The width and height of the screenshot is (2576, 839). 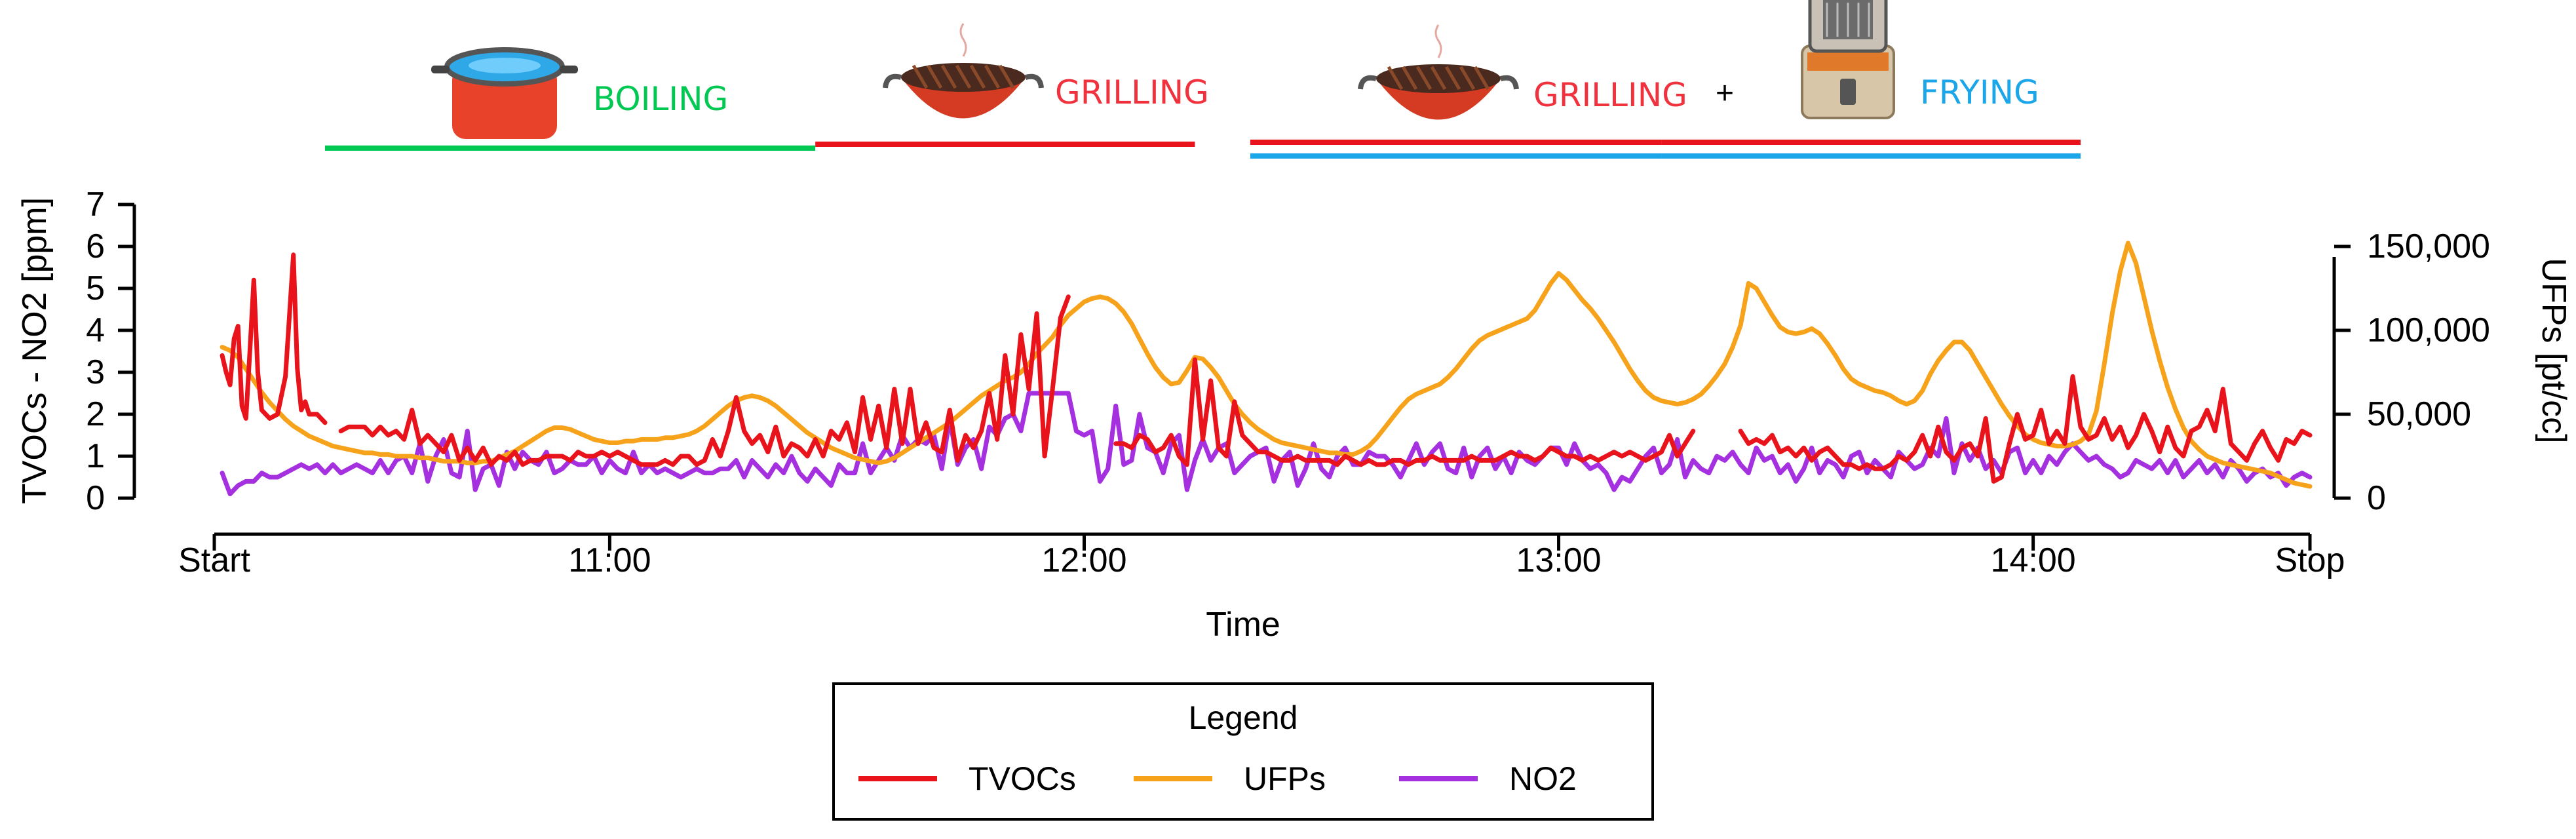 What do you see at coordinates (1558, 560) in the screenshot?
I see `x-tick-label: 13:00` at bounding box center [1558, 560].